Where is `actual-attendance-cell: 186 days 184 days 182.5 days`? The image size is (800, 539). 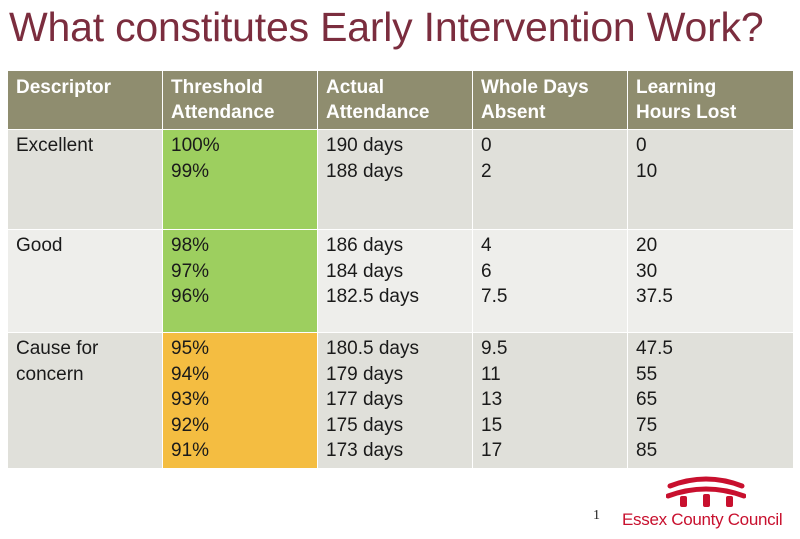
actual-attendance-cell: 186 days 184 days 182.5 days is located at coordinates (395, 281).